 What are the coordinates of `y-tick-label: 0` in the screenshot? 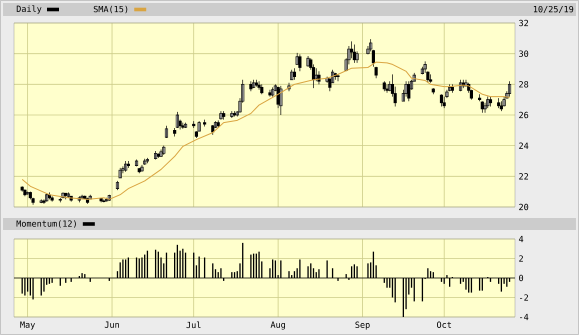 It's located at (521, 278).